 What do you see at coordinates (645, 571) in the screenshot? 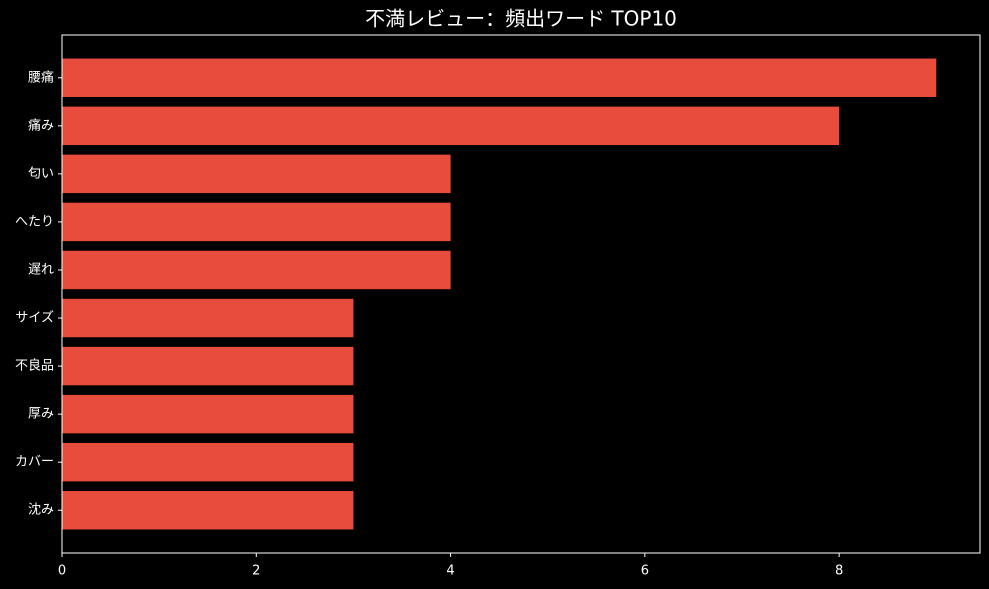
I see `x-tick-label: 6` at bounding box center [645, 571].